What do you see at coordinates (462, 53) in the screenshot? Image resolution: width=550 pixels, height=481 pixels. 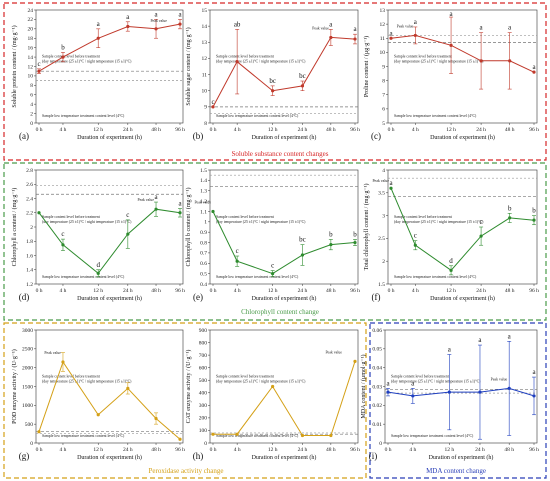 I see `series-line` at bounding box center [462, 53].